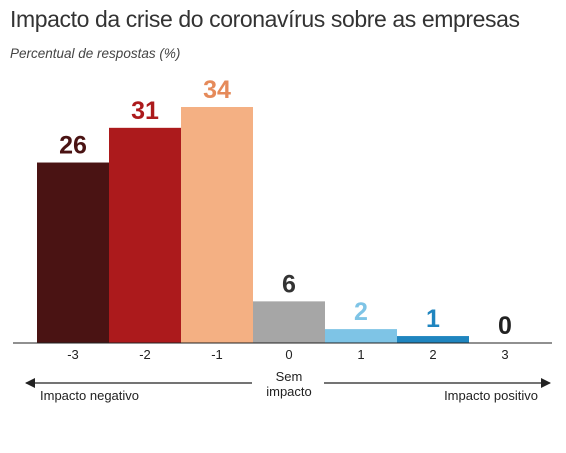 Image resolution: width=566 pixels, height=453 pixels. I want to click on neutral-impact-label-line2: impacto, so click(289, 391).